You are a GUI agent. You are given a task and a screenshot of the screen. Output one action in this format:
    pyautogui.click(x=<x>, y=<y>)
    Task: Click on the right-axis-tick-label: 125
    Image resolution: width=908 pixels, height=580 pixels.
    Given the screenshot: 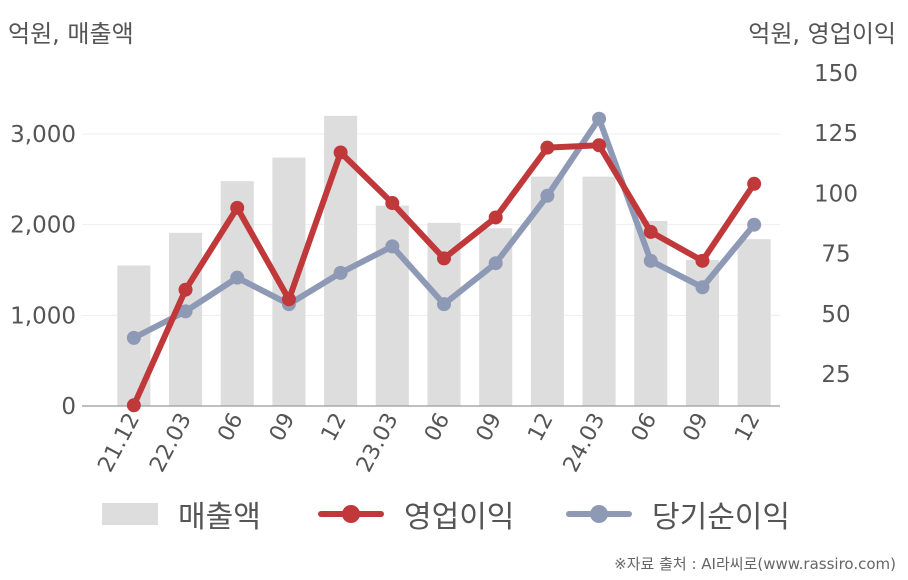 What is the action you would take?
    pyautogui.click(x=836, y=134)
    